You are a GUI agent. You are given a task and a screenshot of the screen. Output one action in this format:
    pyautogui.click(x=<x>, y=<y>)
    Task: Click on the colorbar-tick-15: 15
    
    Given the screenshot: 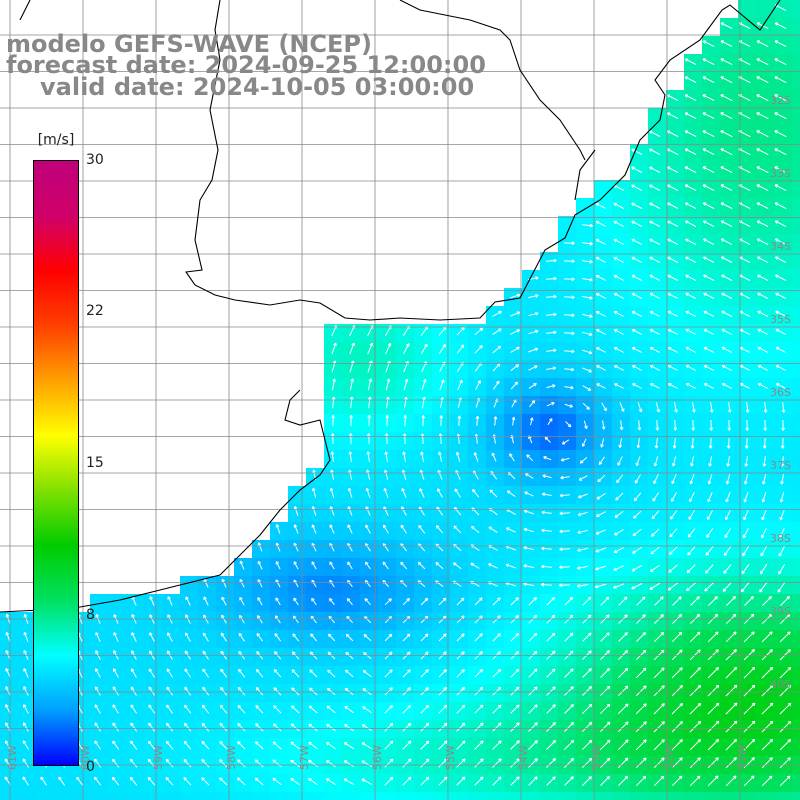 What is the action you would take?
    pyautogui.click(x=95, y=463)
    